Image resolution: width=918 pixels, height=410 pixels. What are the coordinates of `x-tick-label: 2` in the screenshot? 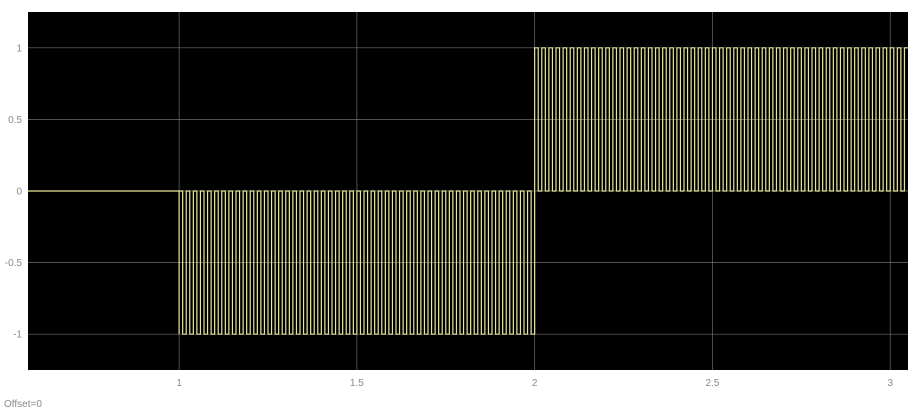 It's located at (535, 383).